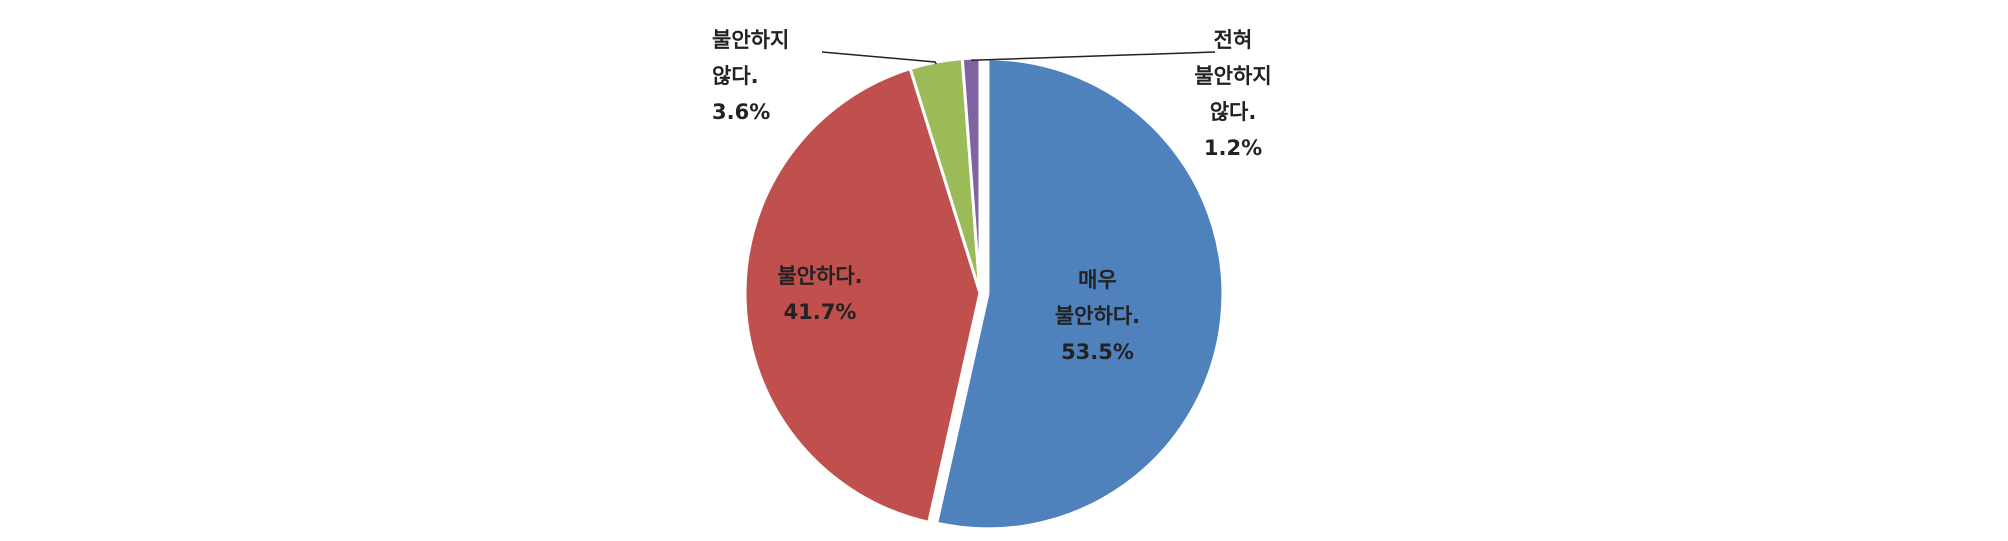  Describe the element at coordinates (1233, 76) in the screenshot. I see `category-label: 전혀 불안하지 않다.` at that location.